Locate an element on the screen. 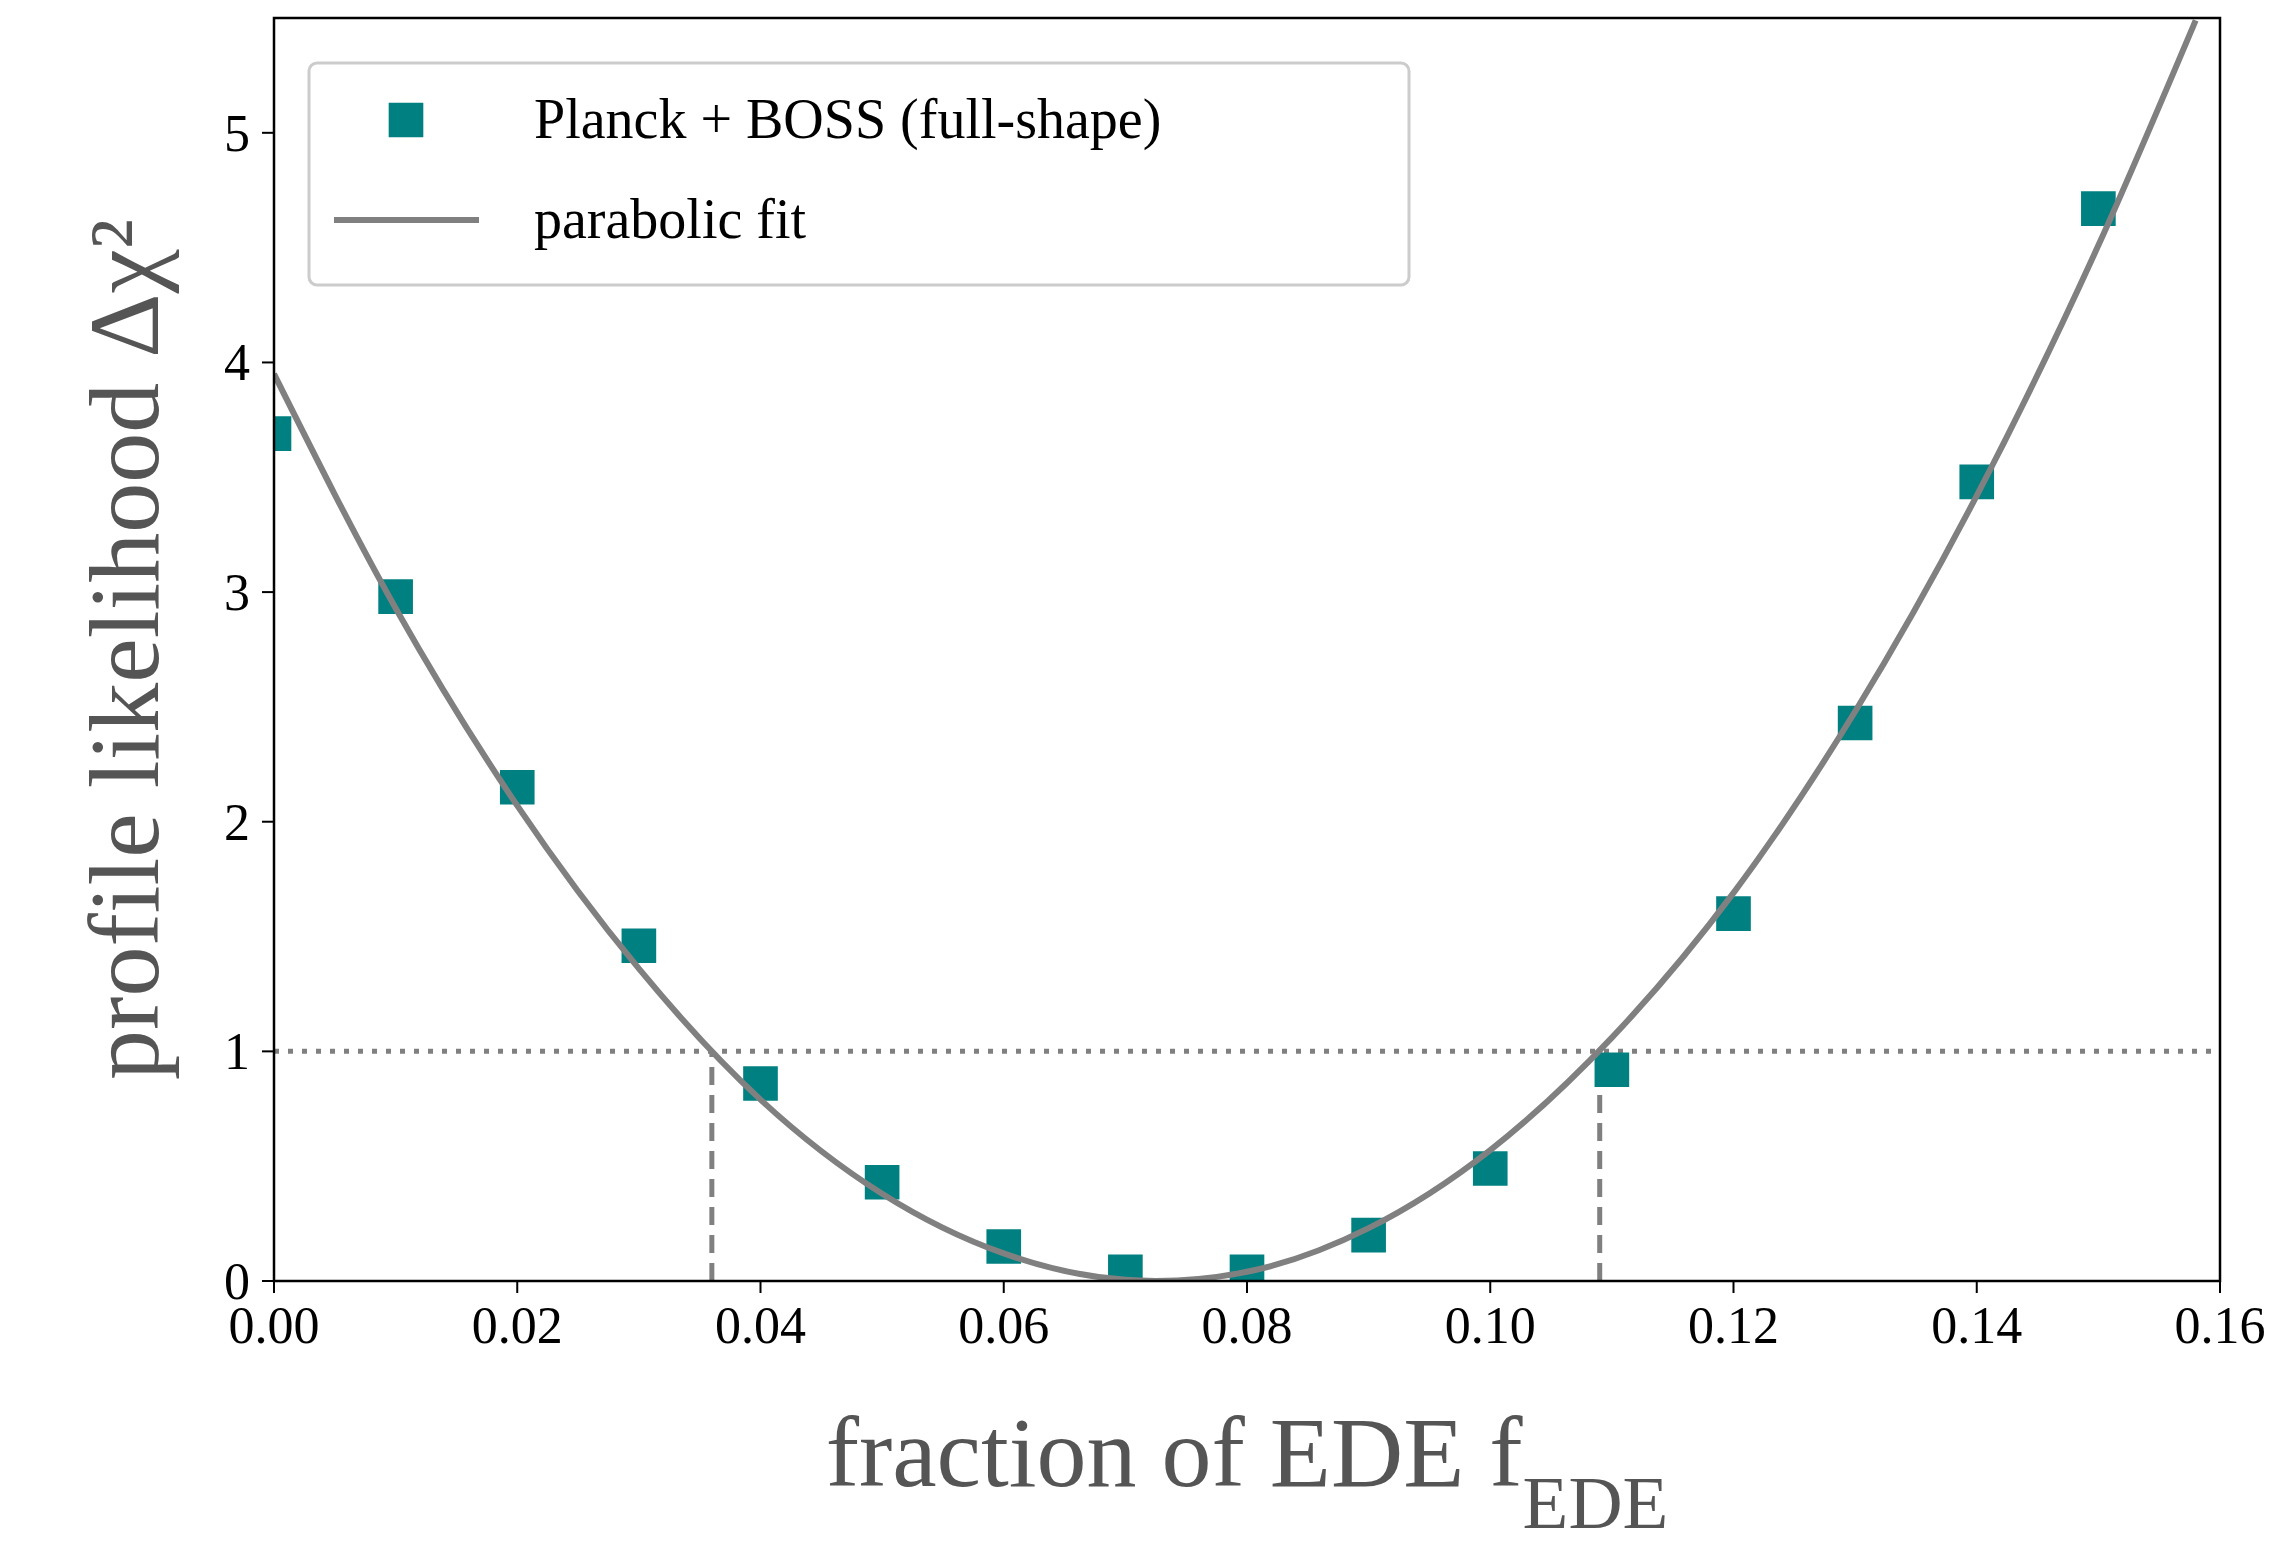 Image resolution: width=2295 pixels, height=1550 pixels. x-axis-title: fraction of EDE f$_{EDE}$ is located at coordinates (1247, 1470).